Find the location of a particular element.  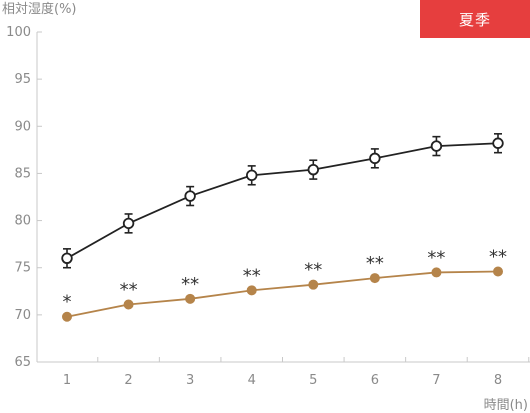

x-tick-label: 8 is located at coordinates (498, 380).